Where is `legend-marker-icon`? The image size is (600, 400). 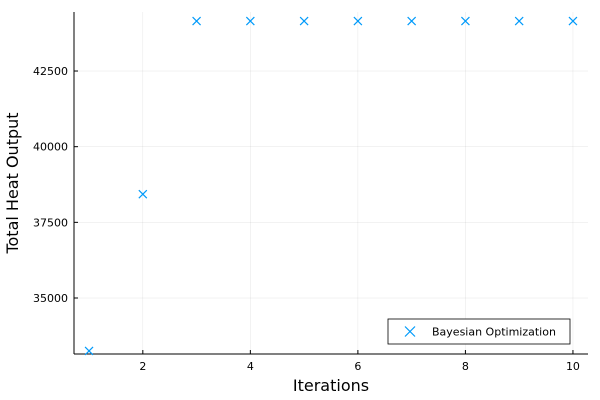 legend-marker-icon is located at coordinates (410, 331).